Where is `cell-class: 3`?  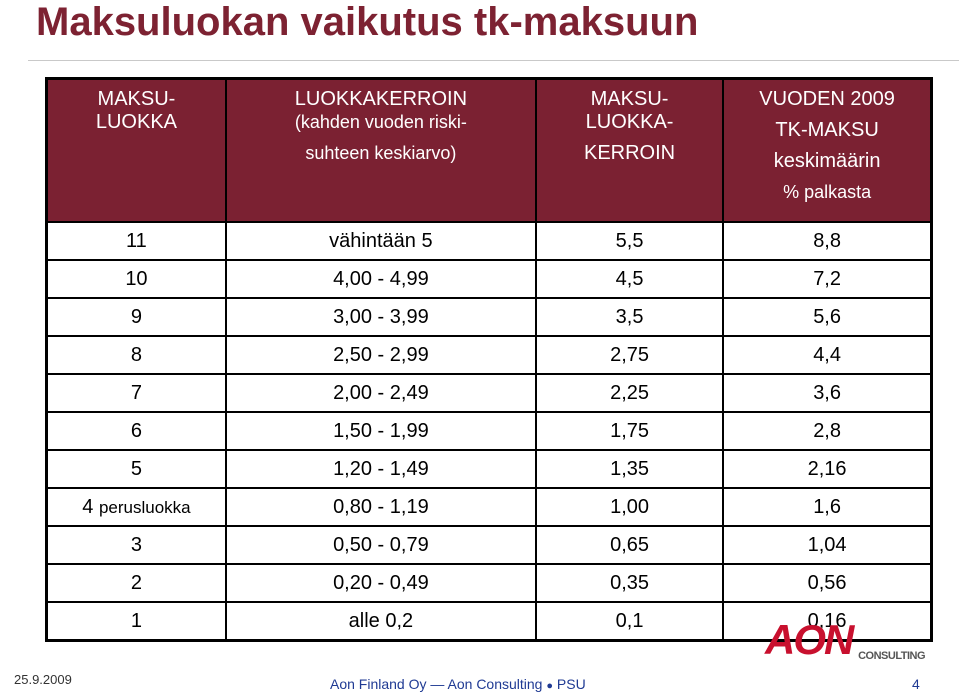
cell-class: 3 is located at coordinates (136, 545).